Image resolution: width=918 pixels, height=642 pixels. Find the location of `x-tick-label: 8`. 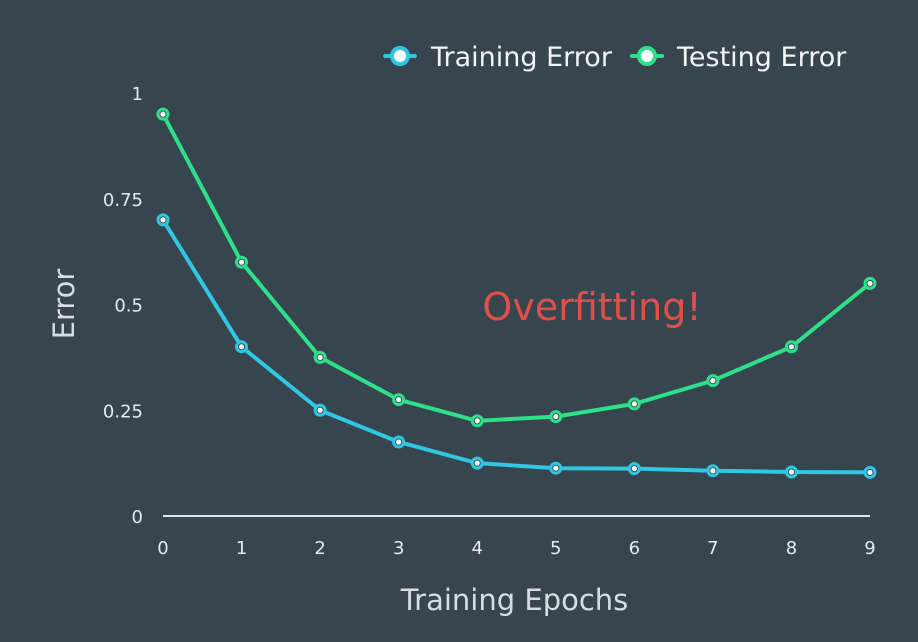

x-tick-label: 8 is located at coordinates (791, 548).